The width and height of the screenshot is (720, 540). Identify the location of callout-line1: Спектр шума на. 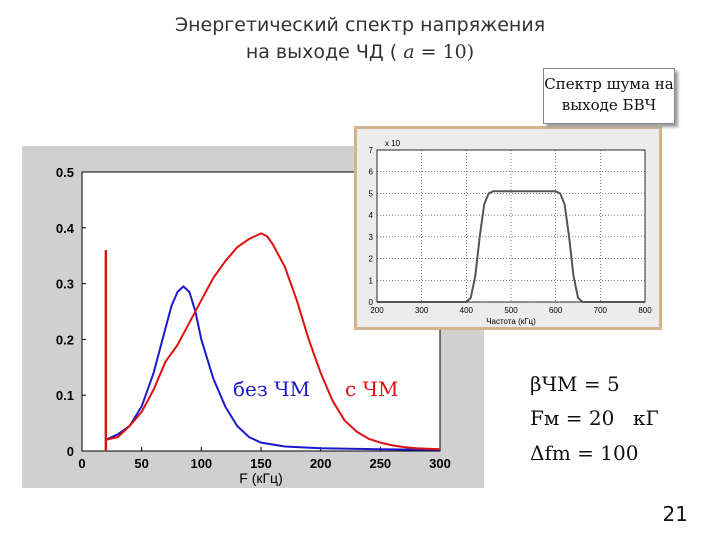
(609, 84).